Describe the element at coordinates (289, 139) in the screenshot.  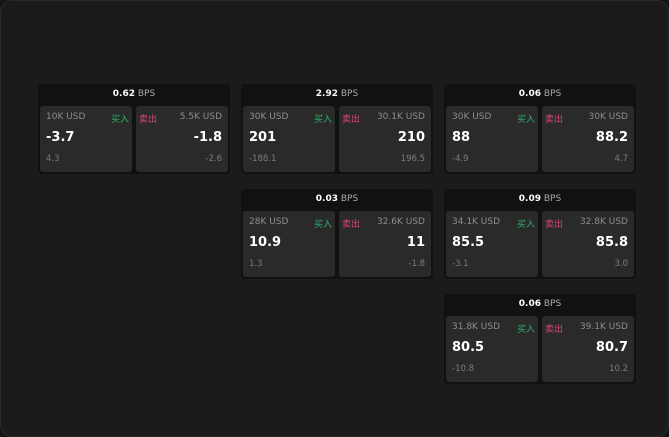
I see `buy-card: 30K USD 买入 201 -188.1` at that location.